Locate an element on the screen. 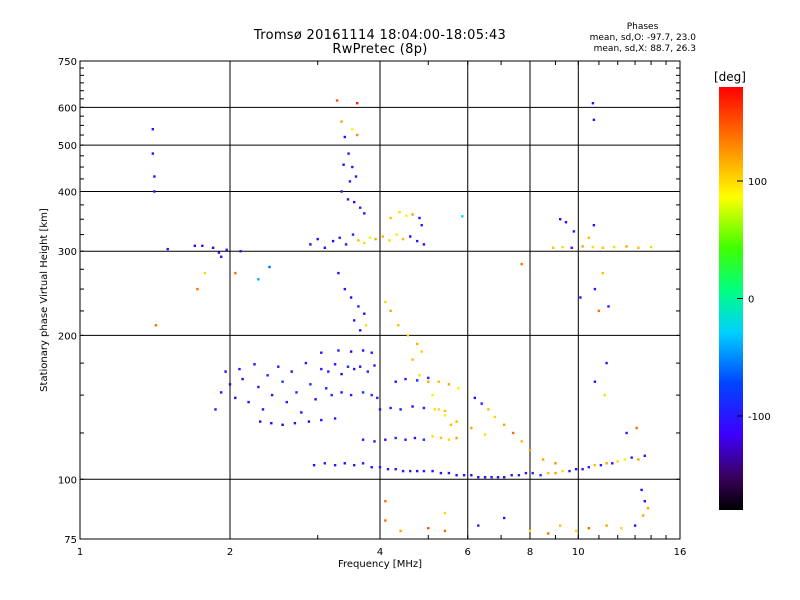  colorbar-title: [deg] is located at coordinates (730, 77).